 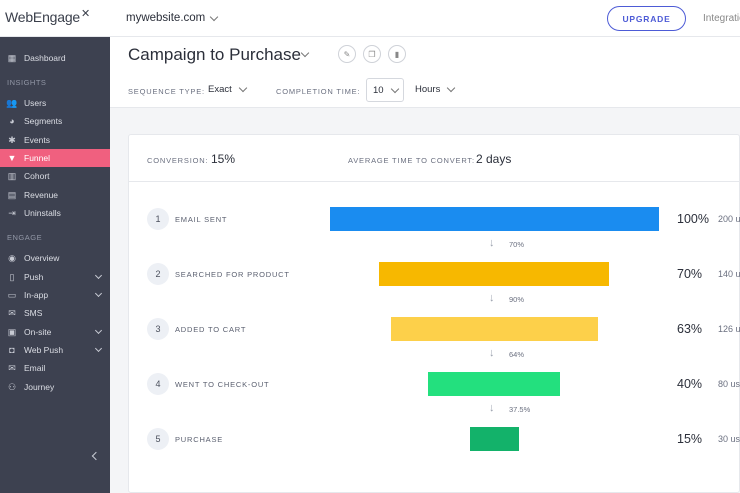 What do you see at coordinates (37, 158) in the screenshot?
I see `sidebar-item-label: Funnel` at bounding box center [37, 158].